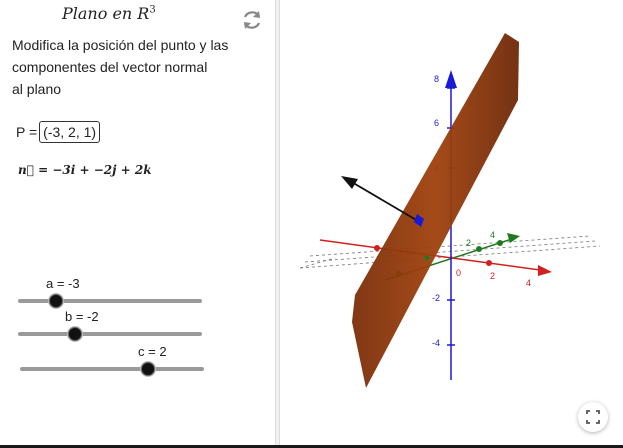 The width and height of the screenshot is (623, 448). Describe the element at coordinates (70, 132) in the screenshot. I see `point-input: (-3, 2, 1)` at that location.